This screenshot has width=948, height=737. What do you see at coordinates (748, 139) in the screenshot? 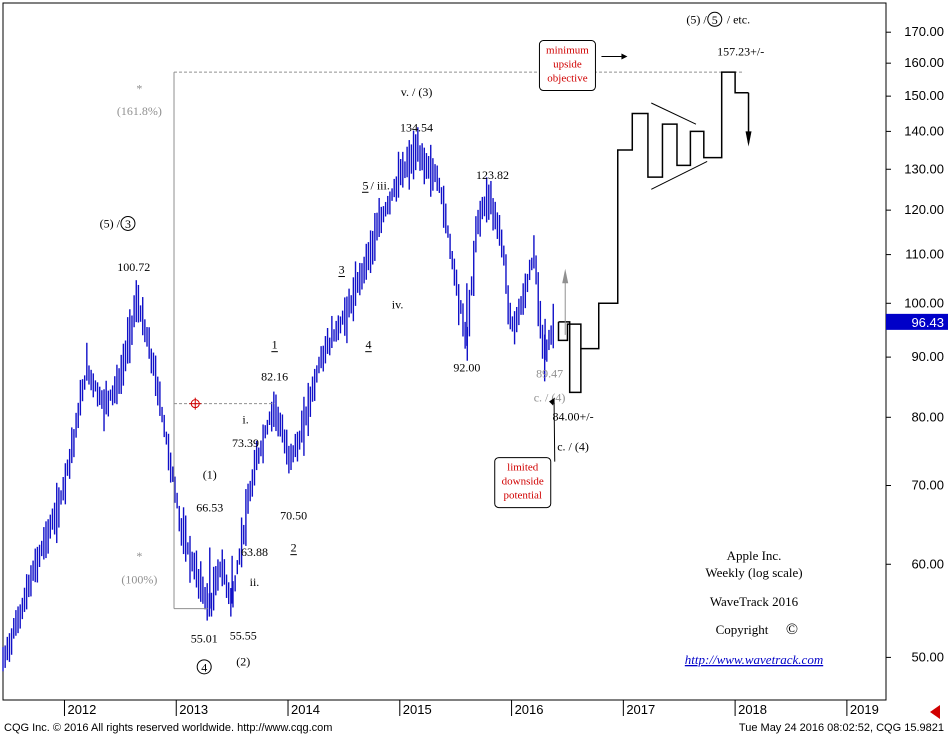
I see `projection-arrow-icon` at bounding box center [748, 139].